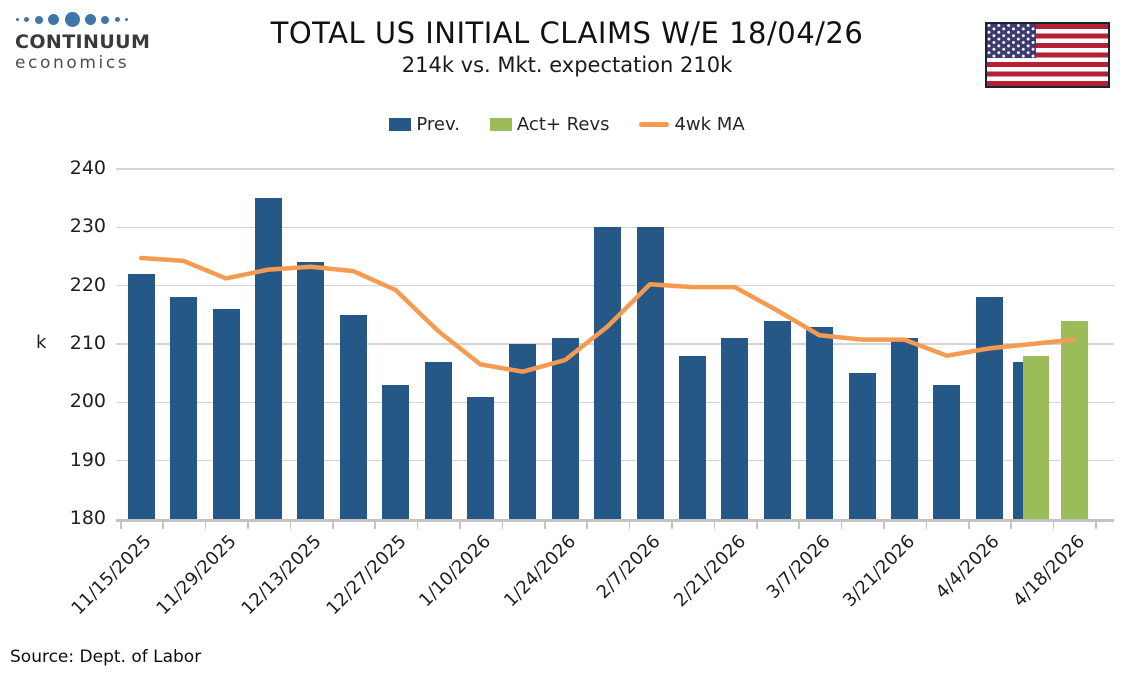  Describe the element at coordinates (567, 65) in the screenshot. I see `chart-subtitle: 214k vs. Mkt. expectation 210k` at that location.